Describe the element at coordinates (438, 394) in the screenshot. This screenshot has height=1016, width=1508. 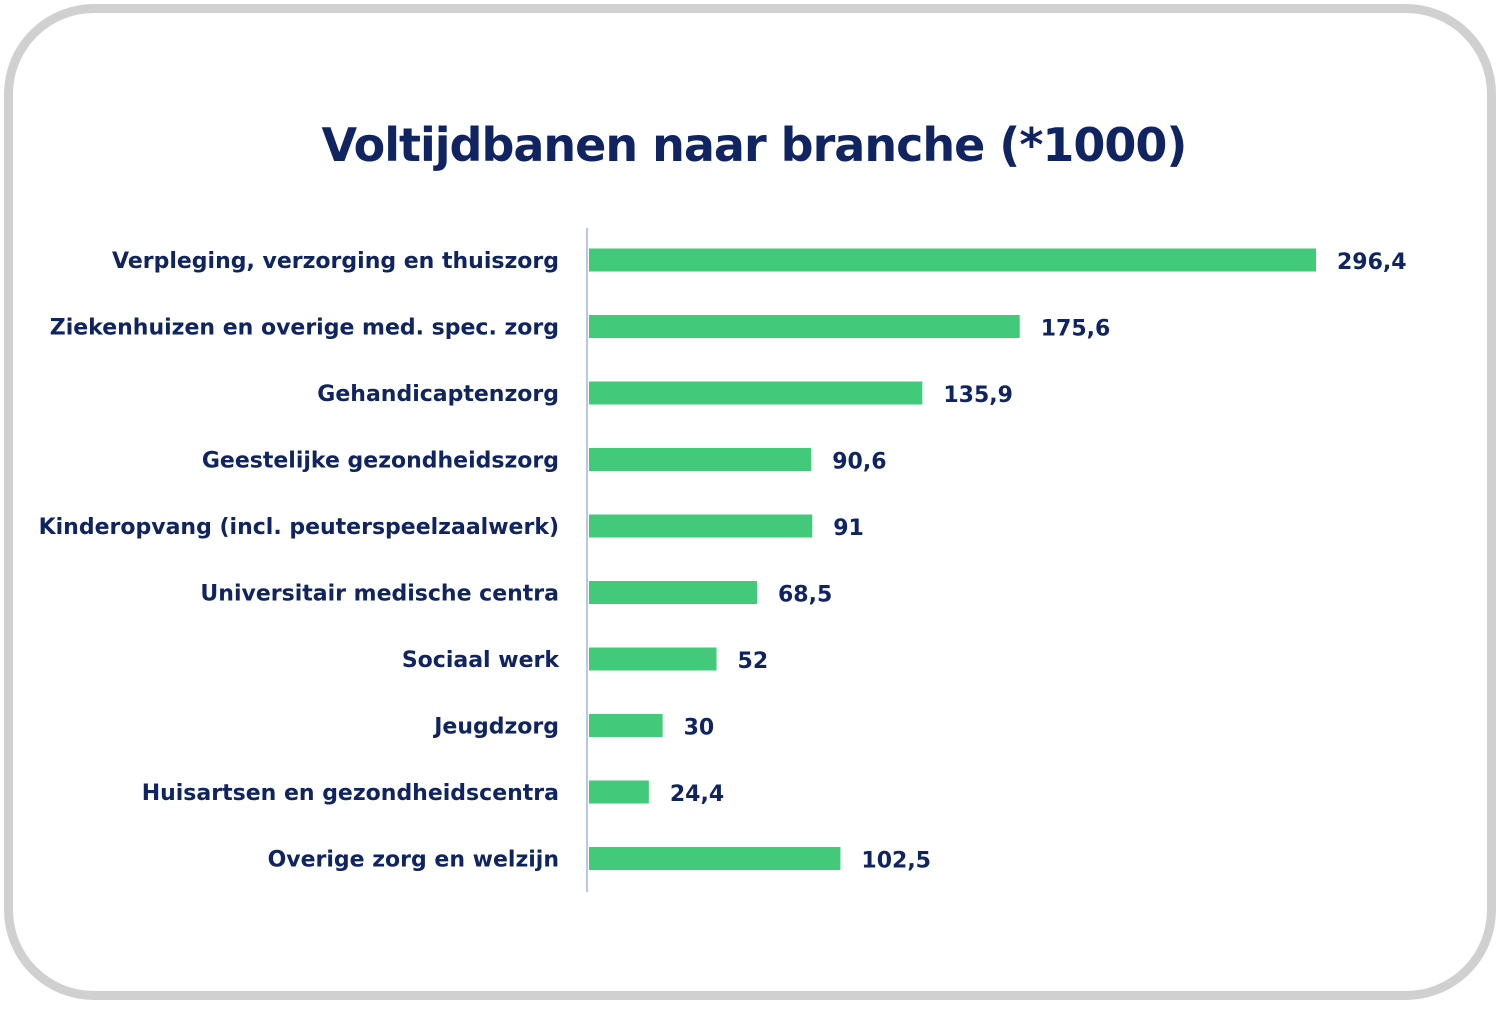
I see `category-label: Gehandicaptenzorg` at that location.